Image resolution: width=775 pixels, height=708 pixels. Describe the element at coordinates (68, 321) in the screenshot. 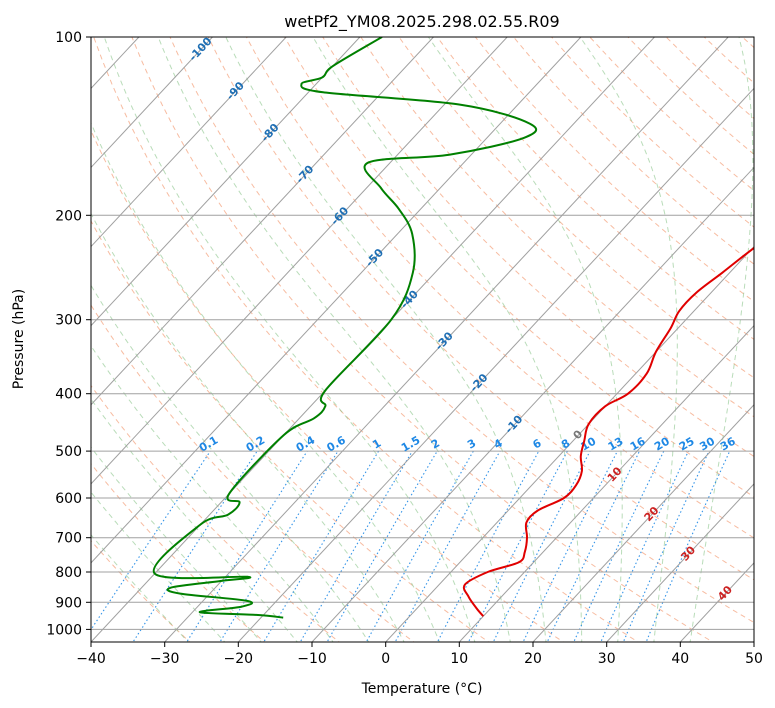

I see `y-tick-label: 300` at that location.